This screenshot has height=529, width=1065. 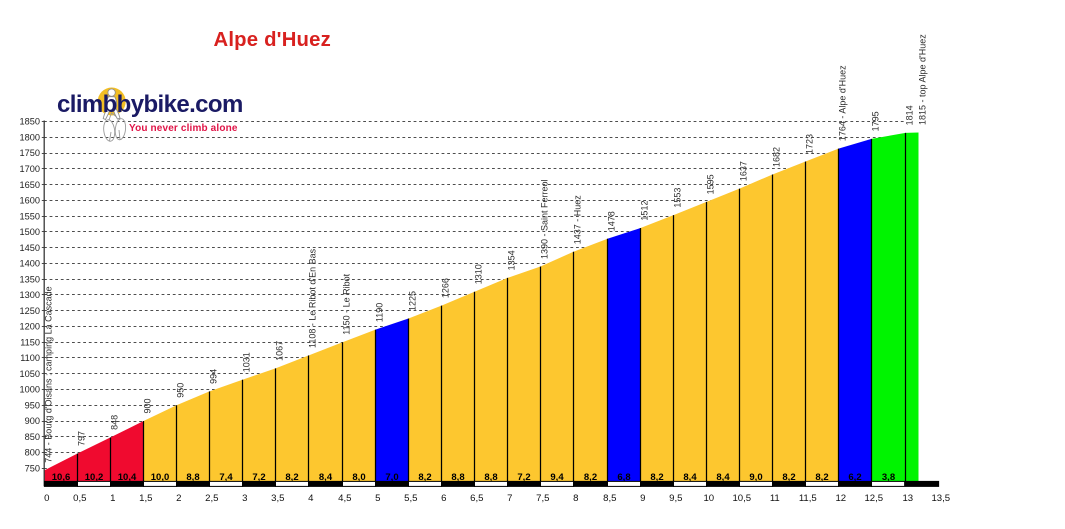 I want to click on svg-text: 1390 - Saint Ferreol, so click(x=544, y=219).